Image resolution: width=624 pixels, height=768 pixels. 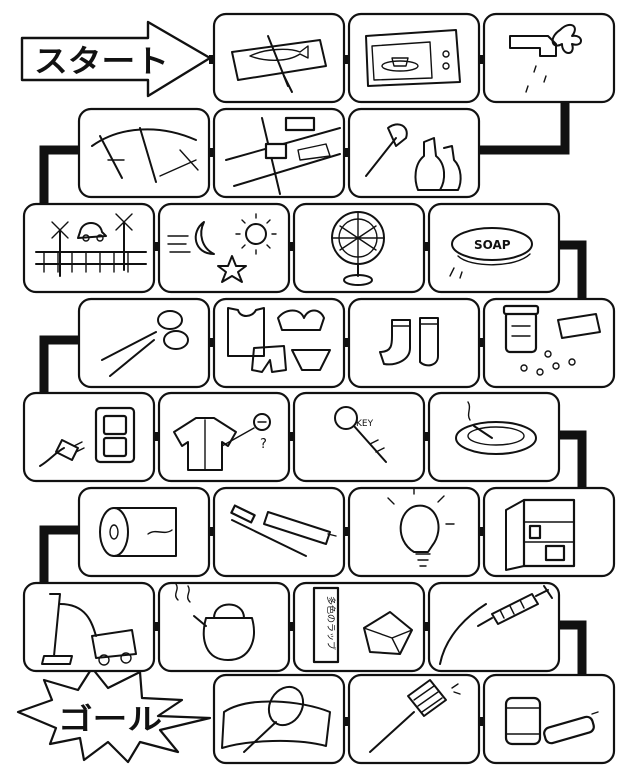 I want to click on tile-box-package: 多色のラッブ, so click(x=359, y=627).